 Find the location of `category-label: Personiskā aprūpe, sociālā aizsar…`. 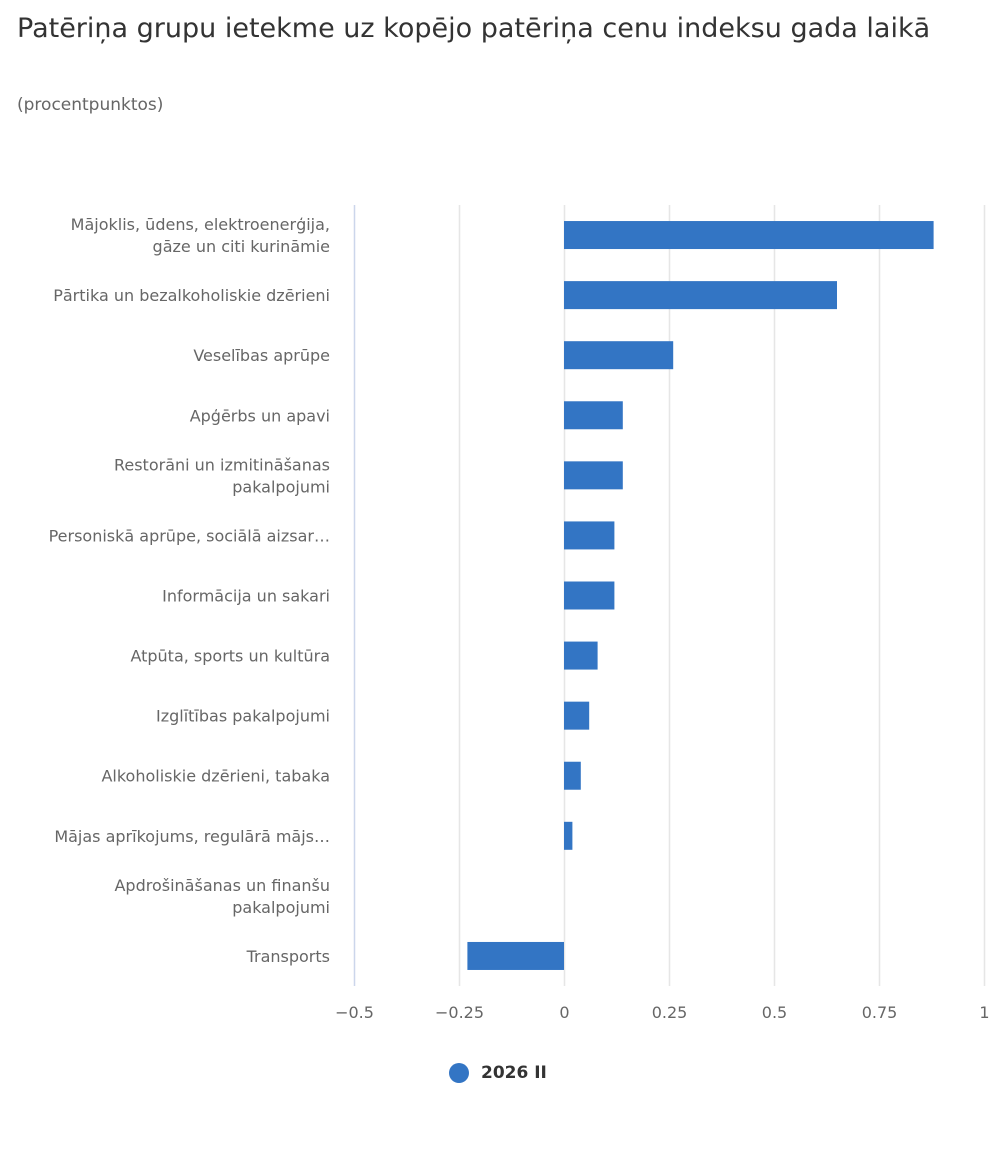

category-label: Personiskā aprūpe, sociālā aizsar… is located at coordinates (189, 535).